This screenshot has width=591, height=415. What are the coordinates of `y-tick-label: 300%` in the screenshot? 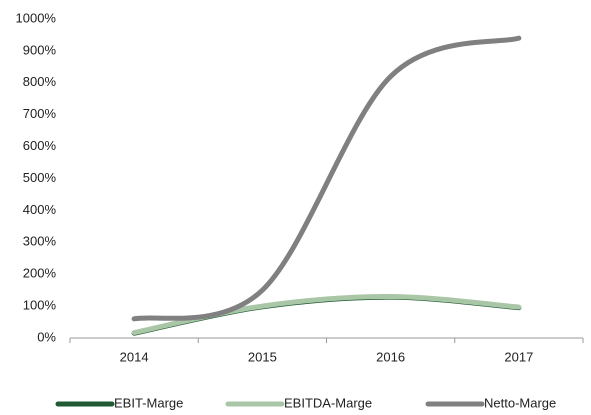 It's located at (40, 241).